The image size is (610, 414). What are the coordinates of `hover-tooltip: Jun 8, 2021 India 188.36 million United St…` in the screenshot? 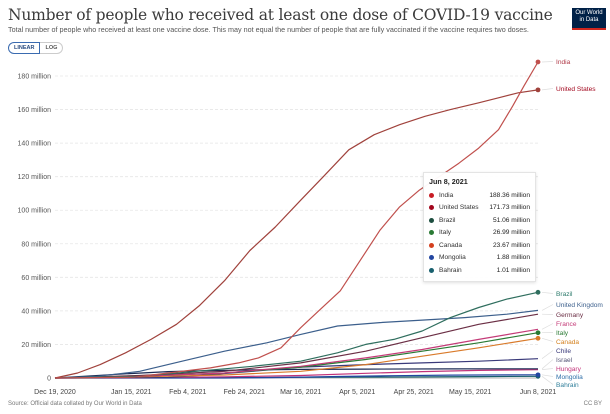 It's located at (479, 227).